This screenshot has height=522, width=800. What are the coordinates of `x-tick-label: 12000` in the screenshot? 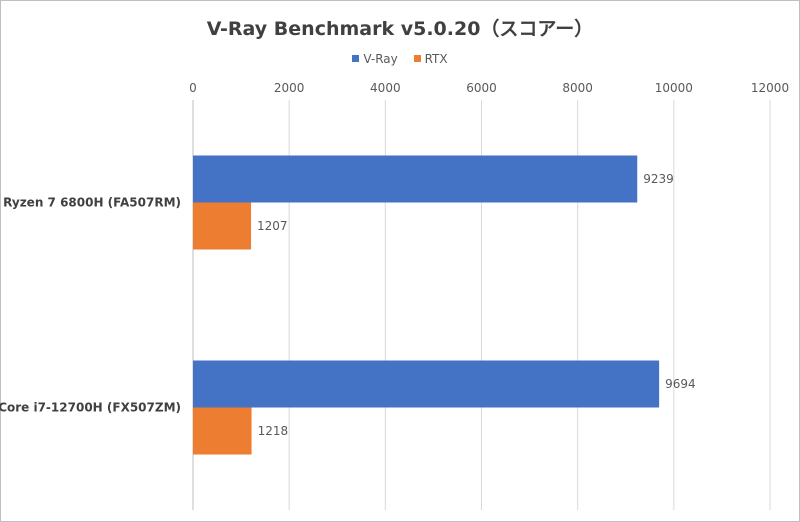 It's located at (770, 88).